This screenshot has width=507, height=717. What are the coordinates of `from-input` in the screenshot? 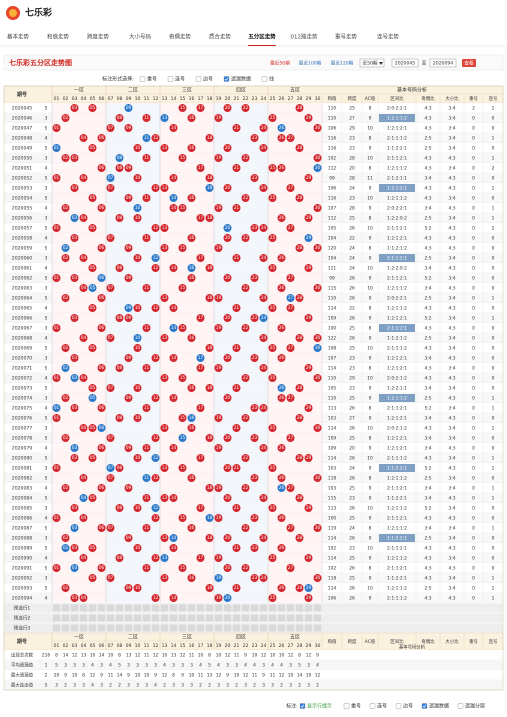 It's located at (405, 63).